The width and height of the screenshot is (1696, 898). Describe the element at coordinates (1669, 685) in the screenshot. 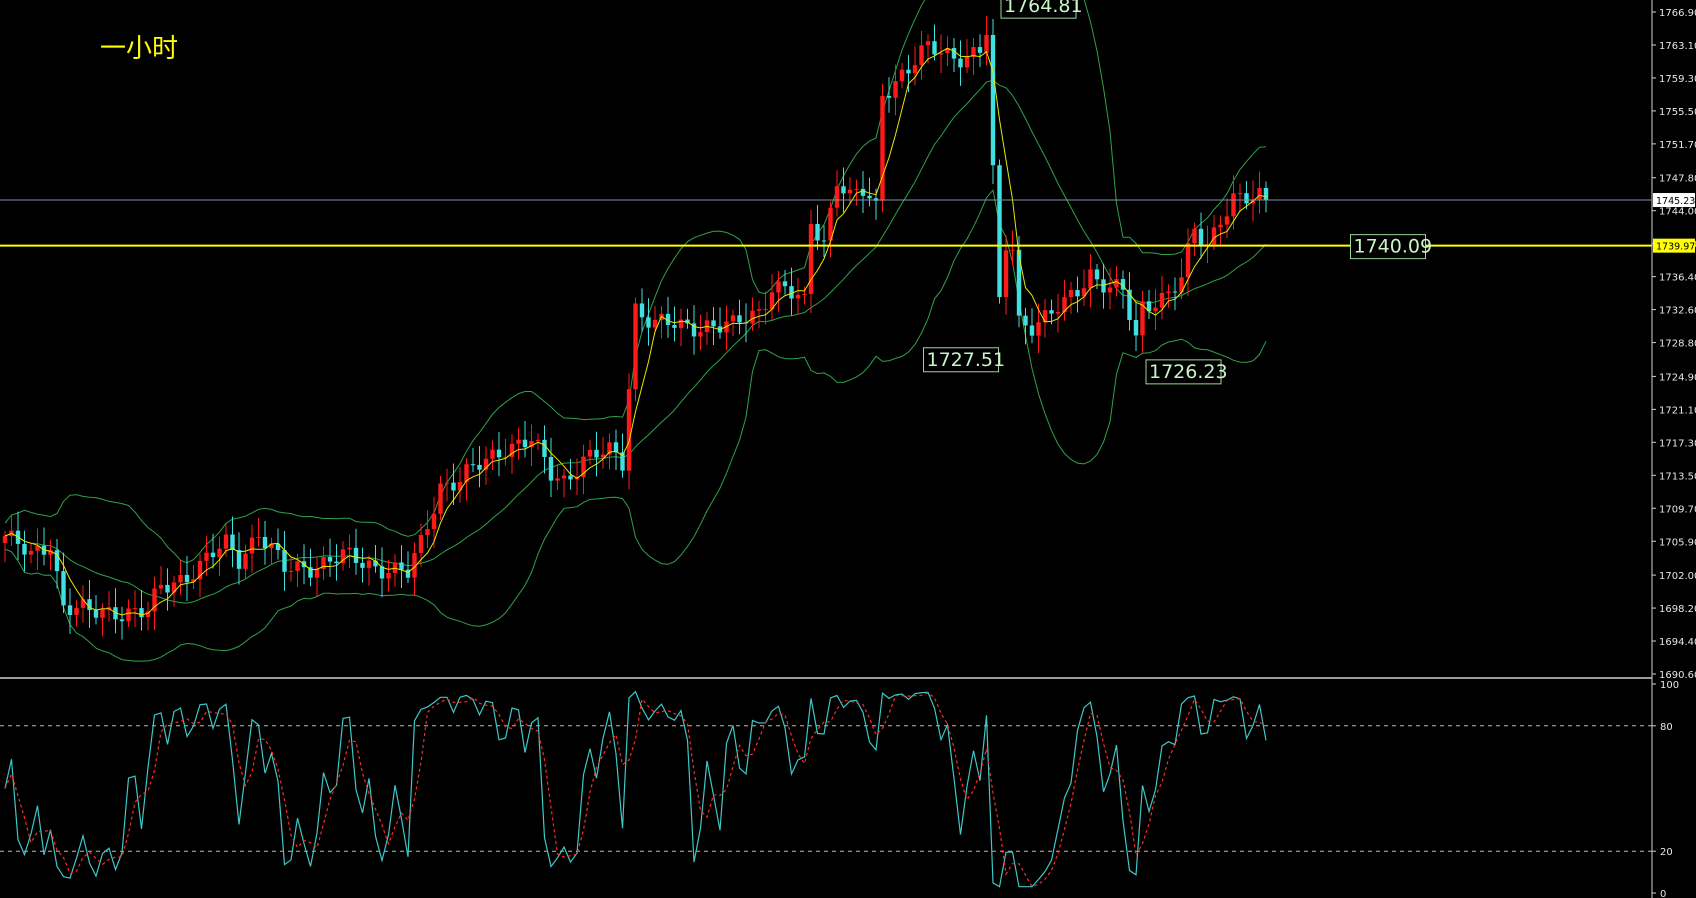

I see `osc-tick-label: 100` at that location.